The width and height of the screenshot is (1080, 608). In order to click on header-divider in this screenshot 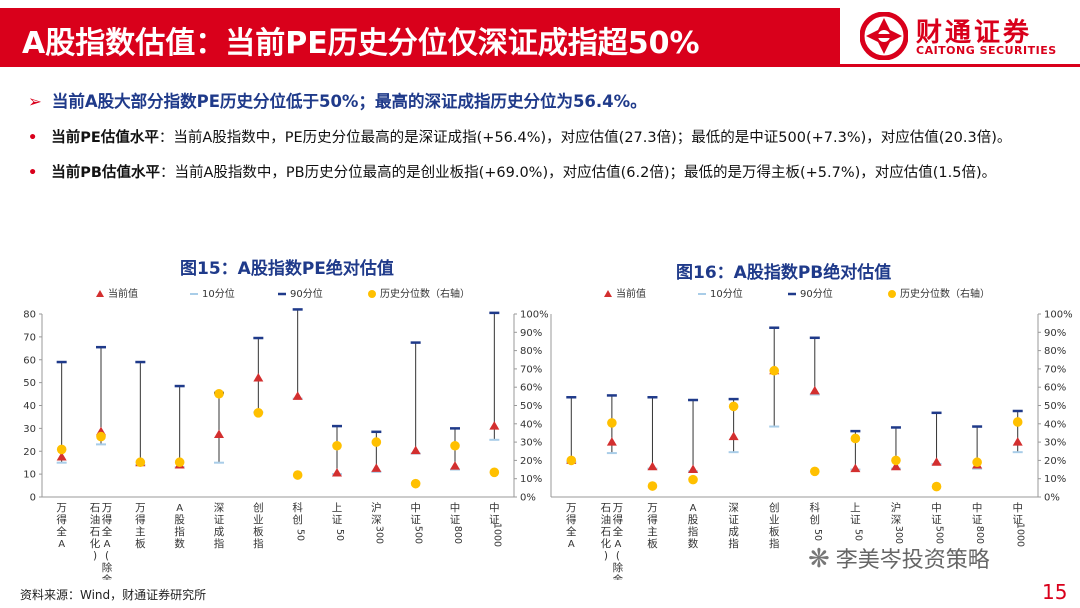, I will do `click(540, 65)`.